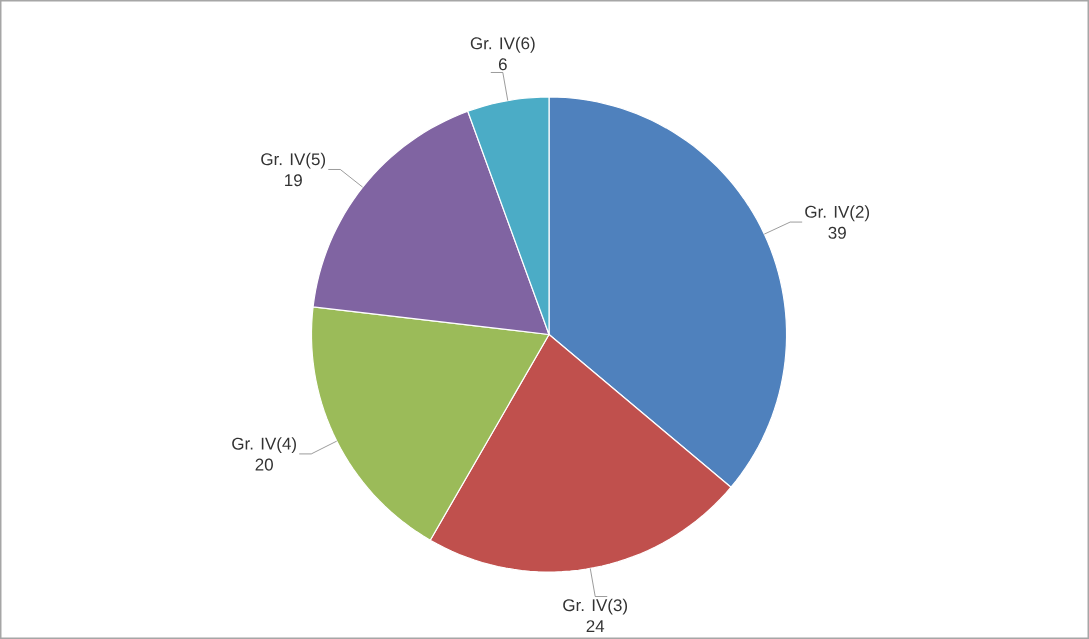 The width and height of the screenshot is (1089, 639). Describe the element at coordinates (595, 626) in the screenshot. I see `data-label: 24` at that location.